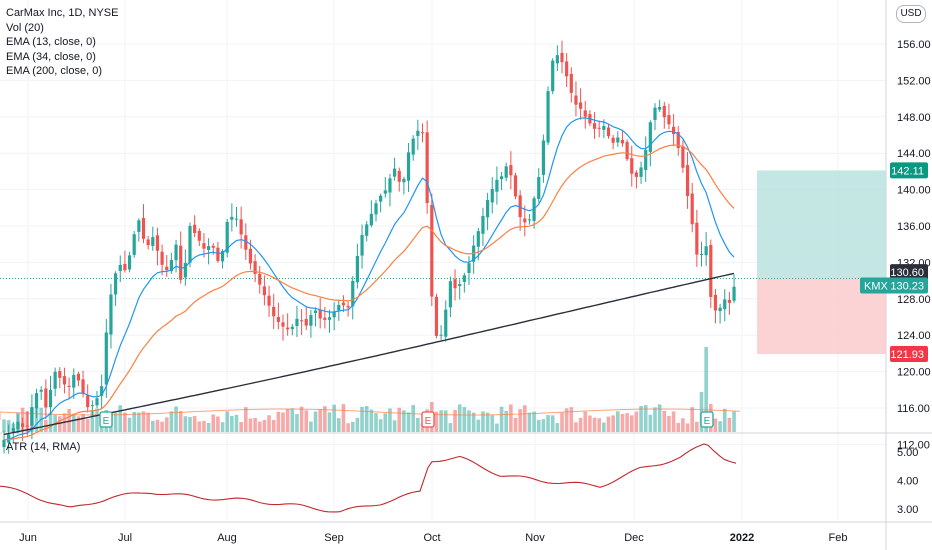 The width and height of the screenshot is (932, 550). I want to click on earnings-badge, so click(428, 419).